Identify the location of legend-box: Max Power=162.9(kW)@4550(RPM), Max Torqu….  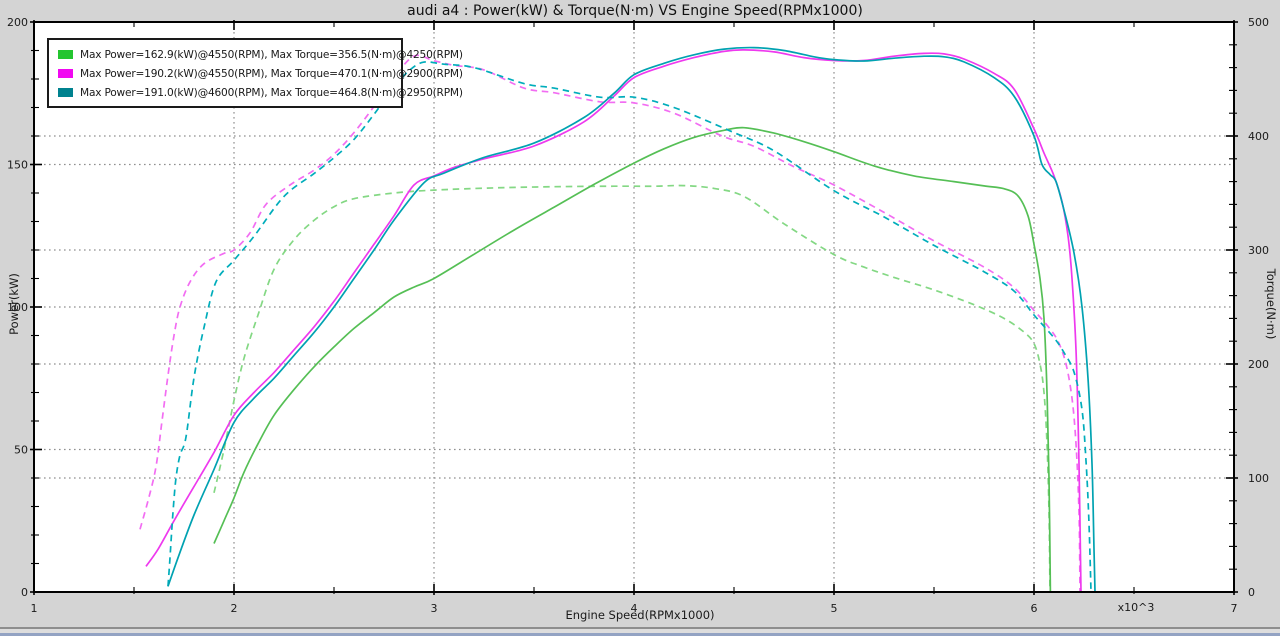
(255, 73).